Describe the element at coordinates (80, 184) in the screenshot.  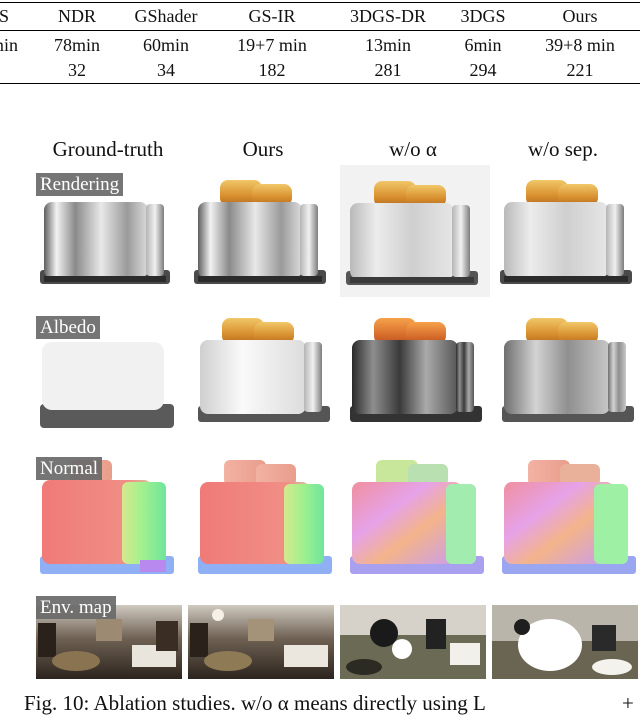
I see `row-label-rendering: Rendering` at that location.